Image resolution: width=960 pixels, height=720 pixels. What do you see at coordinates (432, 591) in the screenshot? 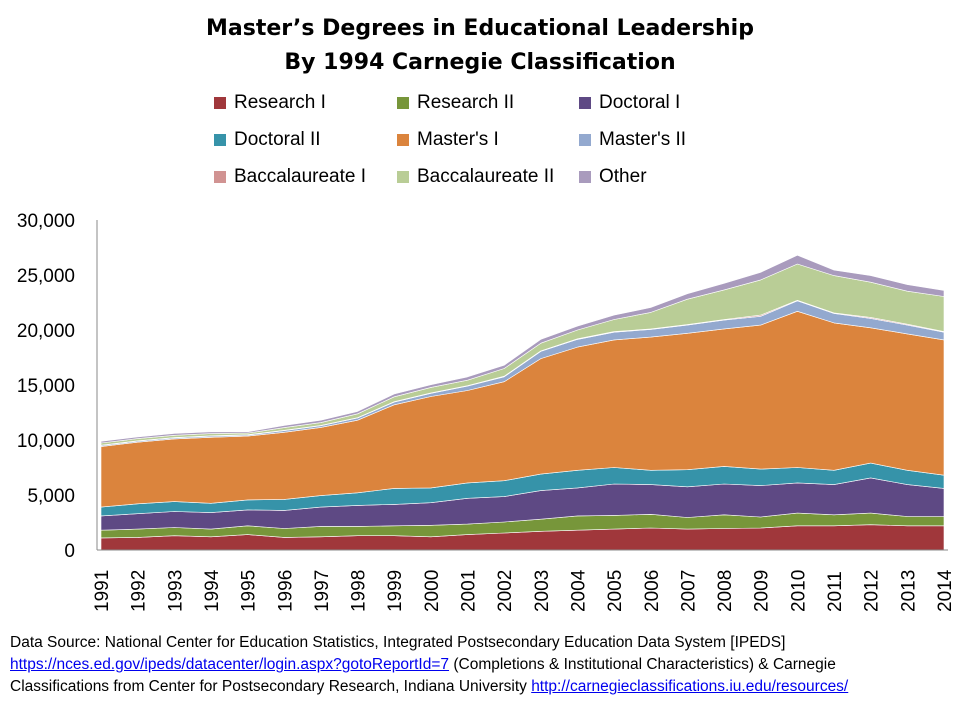
I see `x-tick-label: 2000` at bounding box center [432, 591].